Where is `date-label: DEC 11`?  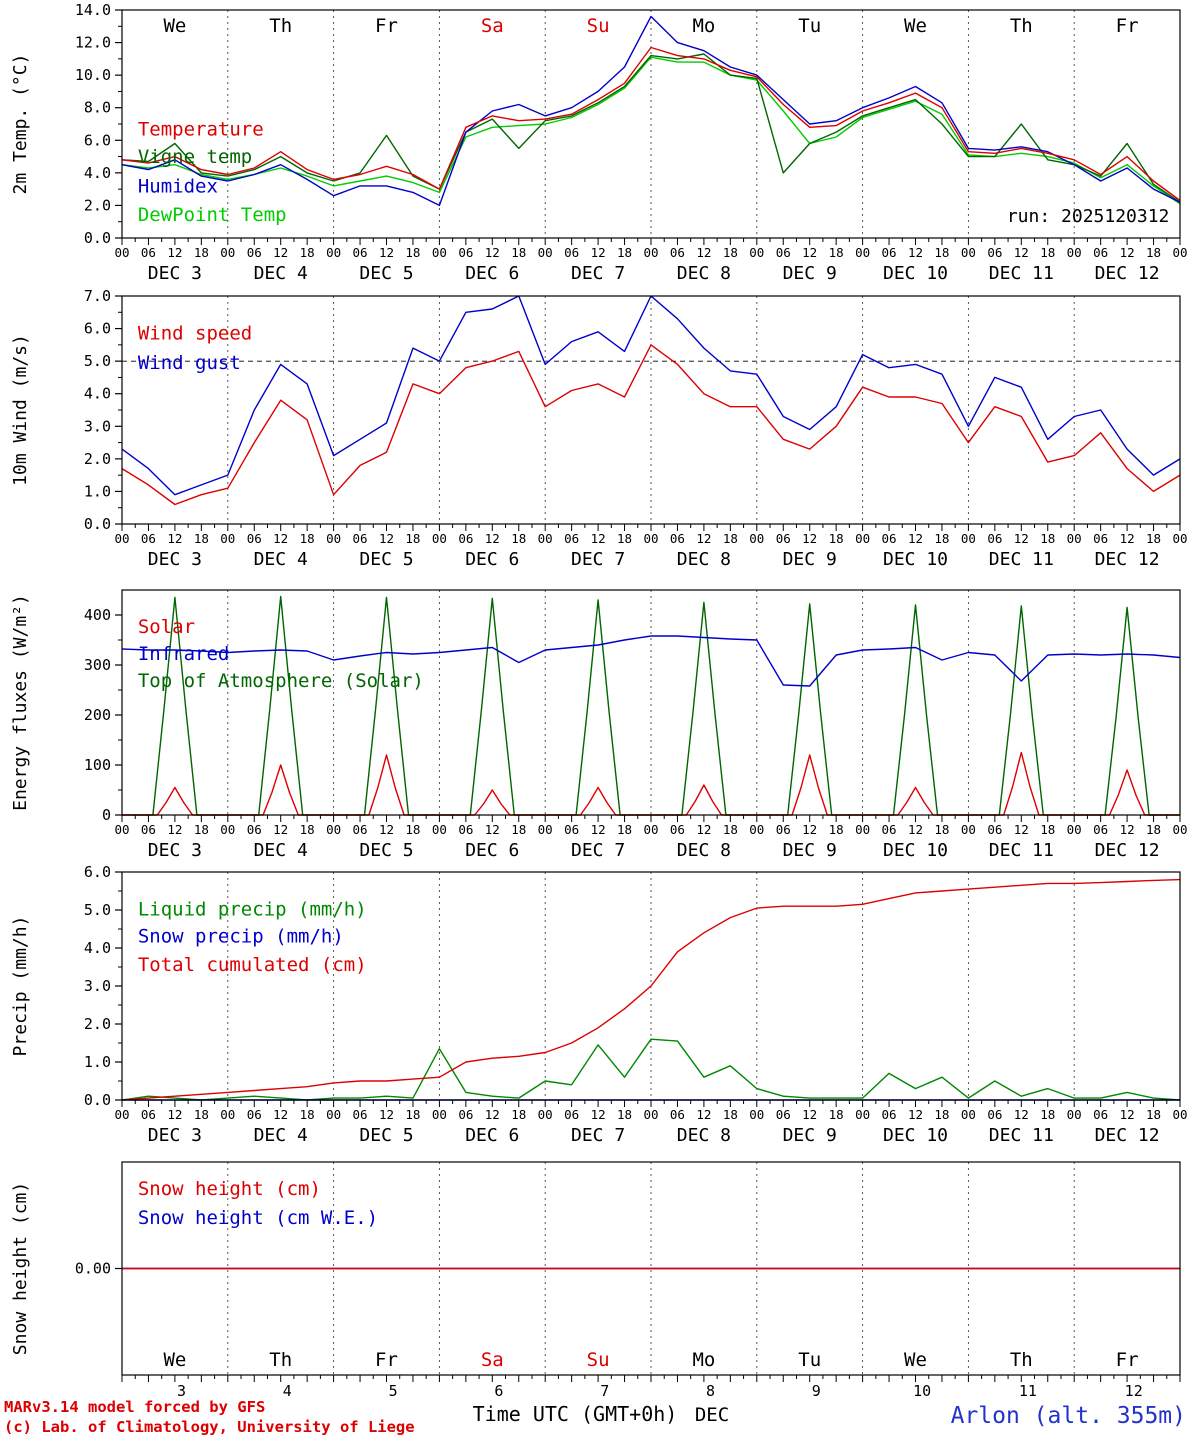
date-label: DEC 11 is located at coordinates (1021, 850).